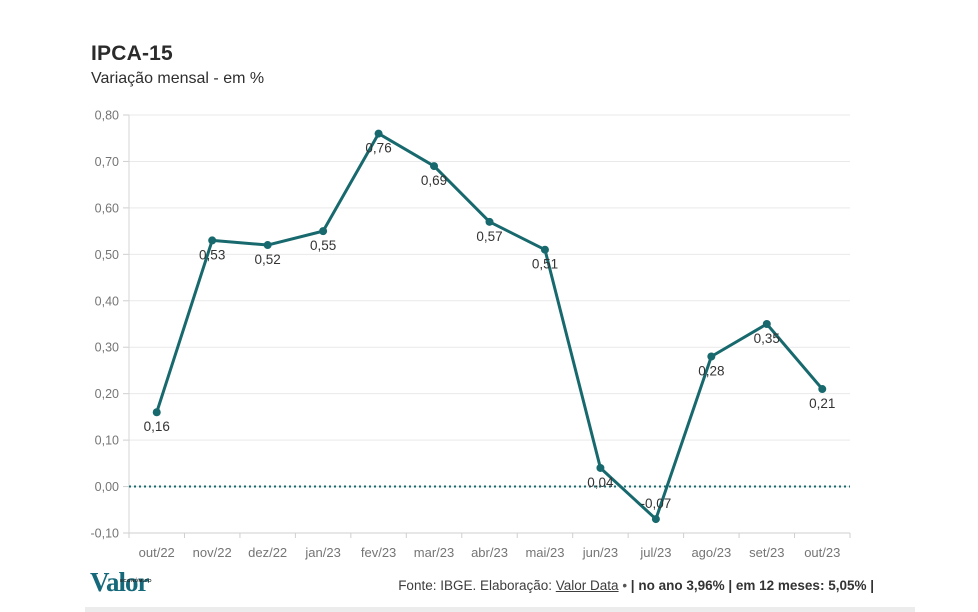 Image resolution: width=978 pixels, height=612 pixels. I want to click on x-tick-label: mar/23, so click(434, 552).